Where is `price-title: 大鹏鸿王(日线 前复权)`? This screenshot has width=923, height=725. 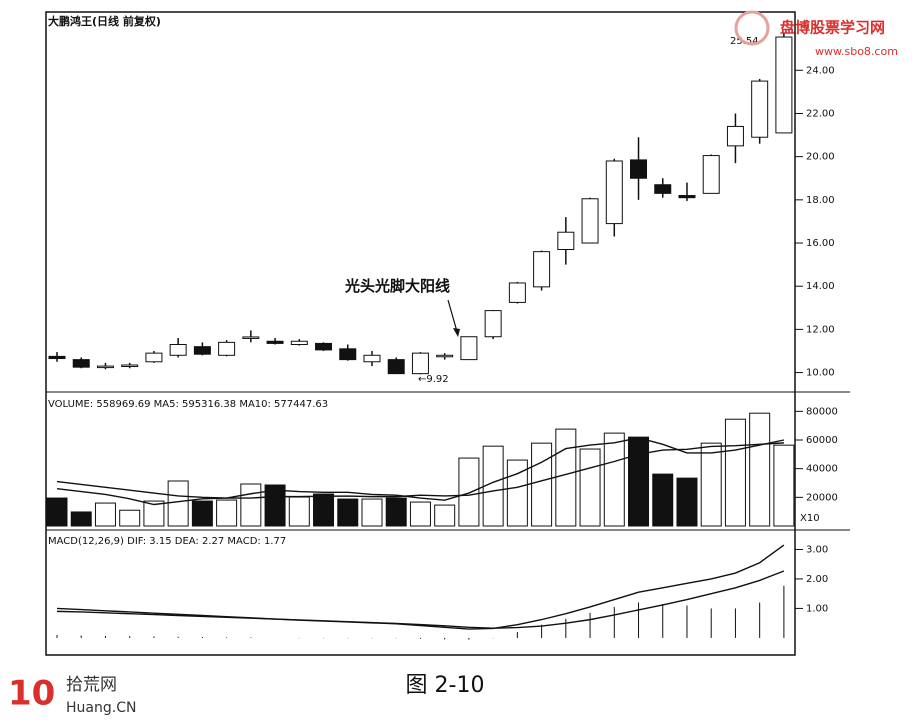 price-title: 大鹏鸿王(日线 前复权) is located at coordinates (104, 21).